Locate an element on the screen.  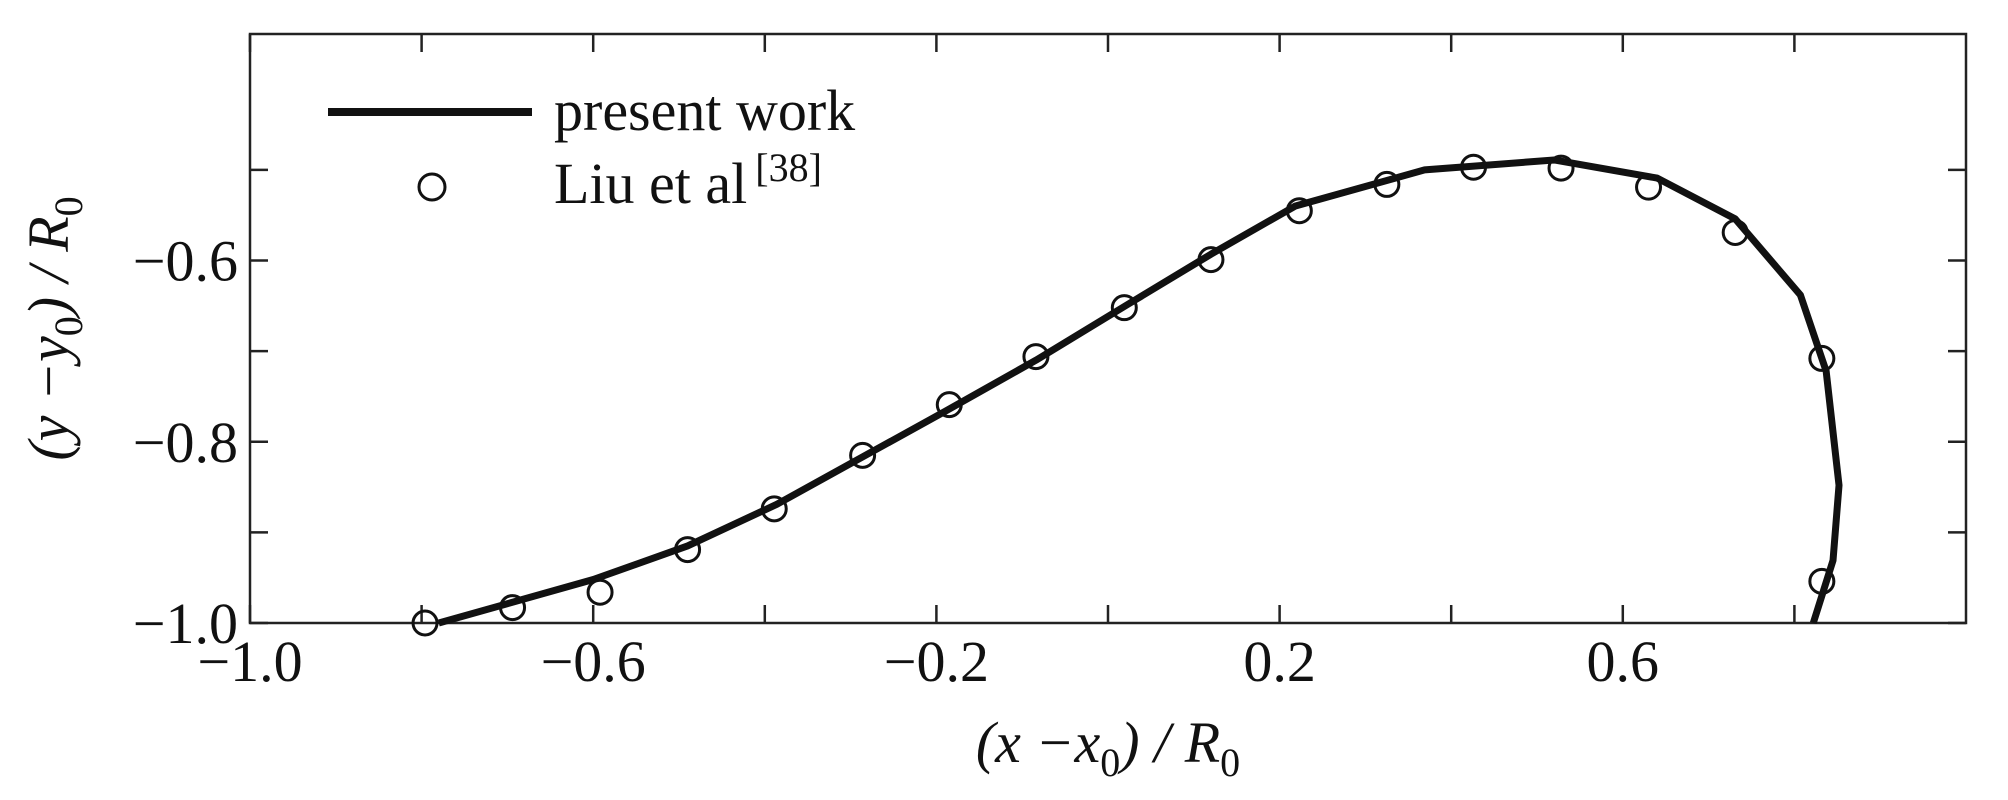
x-tick-label: 0.2 is located at coordinates (1279, 661).